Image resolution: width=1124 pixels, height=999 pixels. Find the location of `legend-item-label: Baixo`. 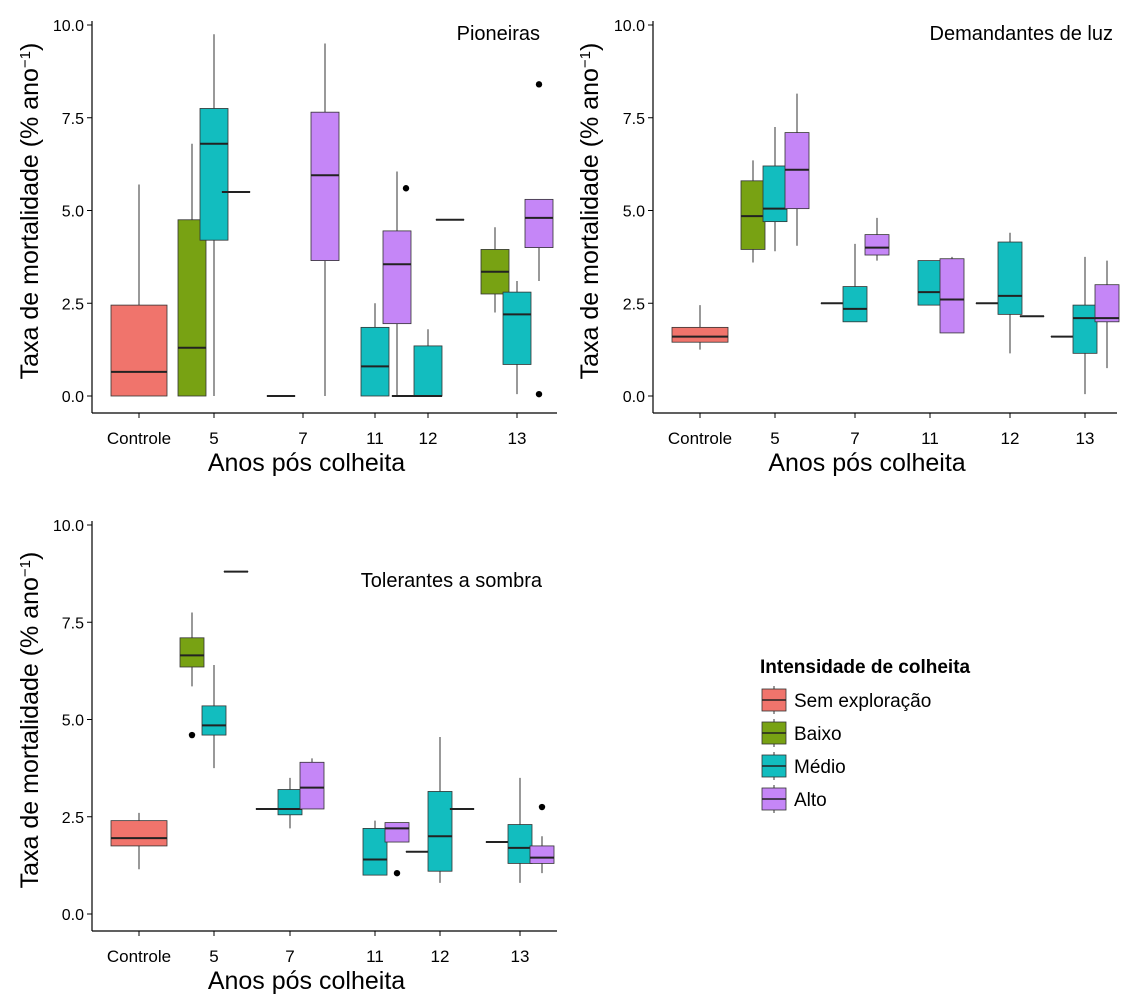

legend-item-label: Baixo is located at coordinates (818, 734).